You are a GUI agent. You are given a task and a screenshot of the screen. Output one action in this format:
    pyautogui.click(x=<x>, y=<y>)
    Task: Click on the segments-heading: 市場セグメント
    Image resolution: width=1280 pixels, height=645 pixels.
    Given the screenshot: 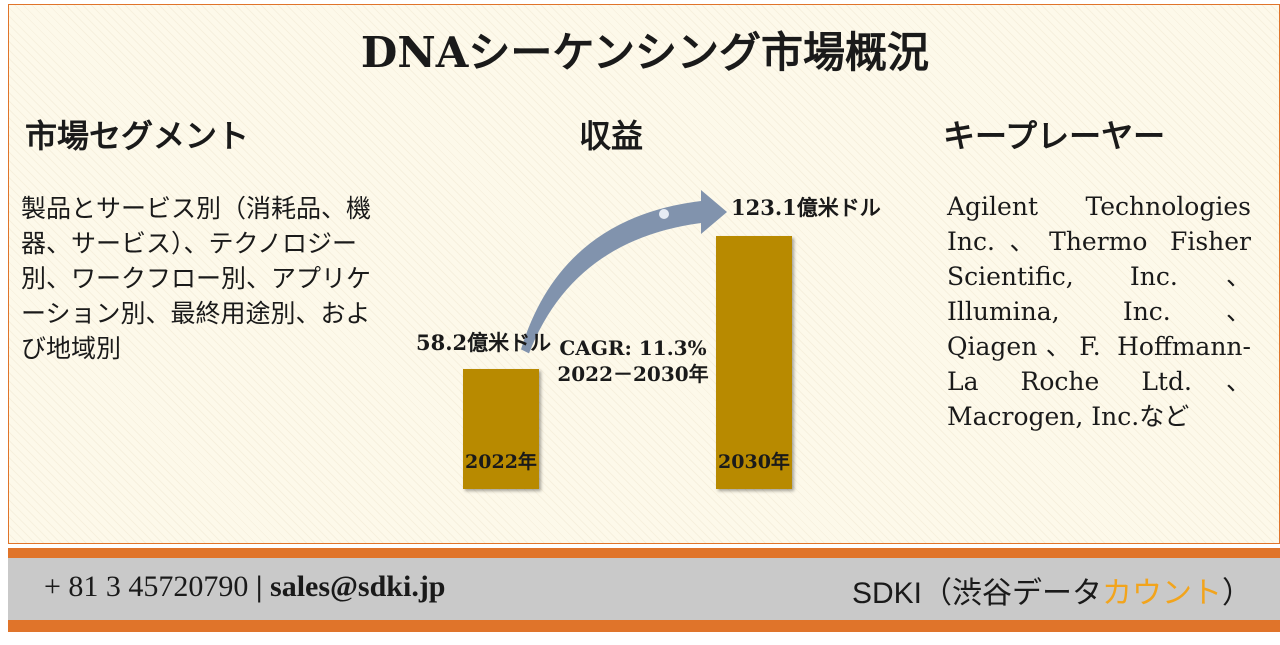 What is the action you would take?
    pyautogui.click(x=137, y=136)
    